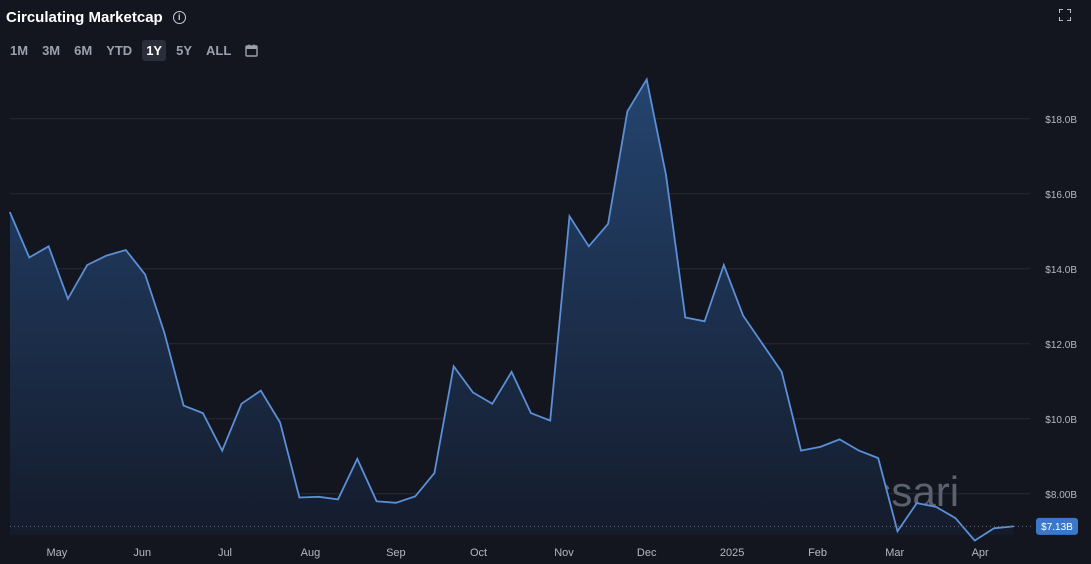 The height and width of the screenshot is (564, 1091). What do you see at coordinates (732, 553) in the screenshot?
I see `x-tick-label: 2025` at bounding box center [732, 553].